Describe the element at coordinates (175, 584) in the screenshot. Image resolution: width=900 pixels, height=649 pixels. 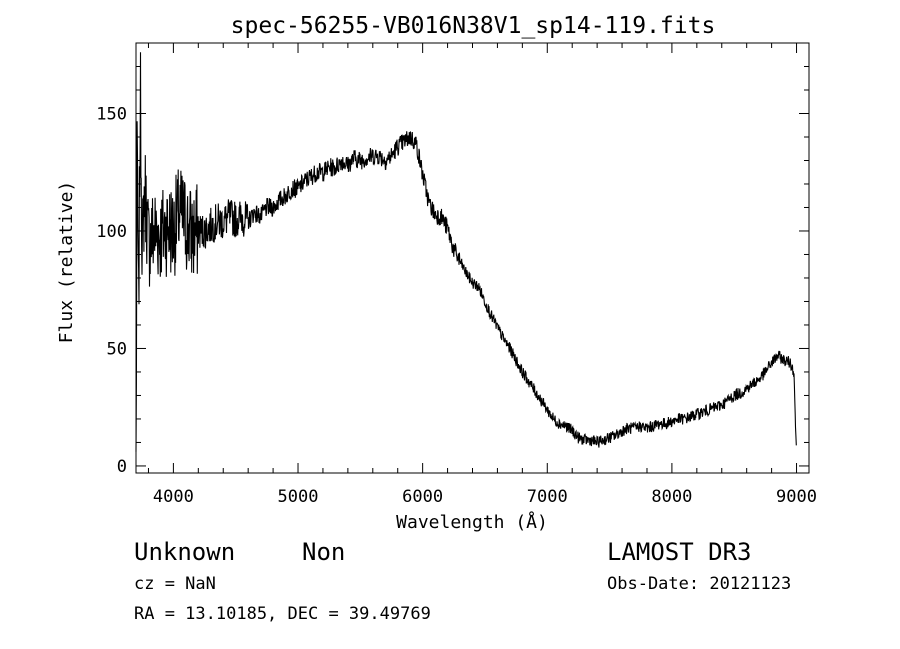
I see `redshift-cz: cz = NaN` at that location.